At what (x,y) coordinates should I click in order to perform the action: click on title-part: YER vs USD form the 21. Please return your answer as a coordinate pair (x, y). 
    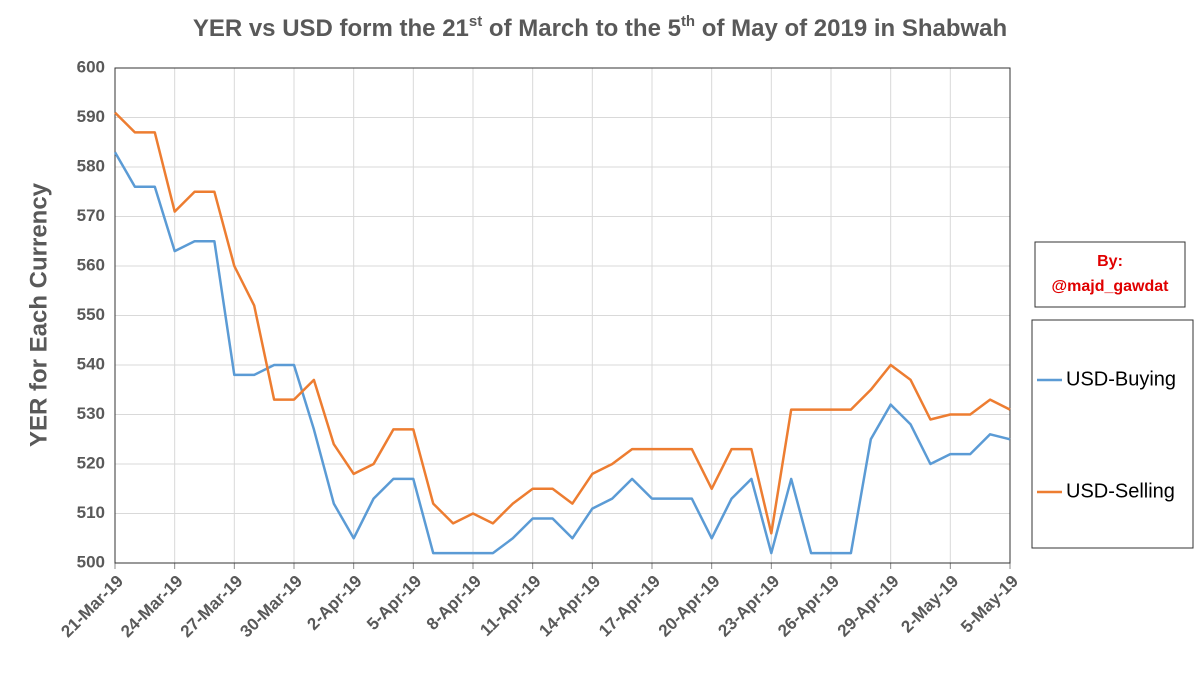
    Looking at the image, I should click on (331, 28).